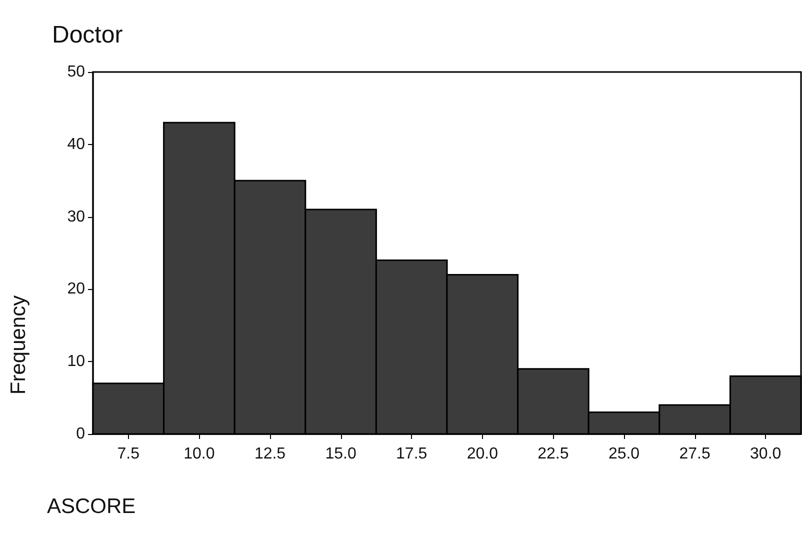 The height and width of the screenshot is (545, 802). Describe the element at coordinates (76, 144) in the screenshot. I see `y-tick-label: 40` at that location.